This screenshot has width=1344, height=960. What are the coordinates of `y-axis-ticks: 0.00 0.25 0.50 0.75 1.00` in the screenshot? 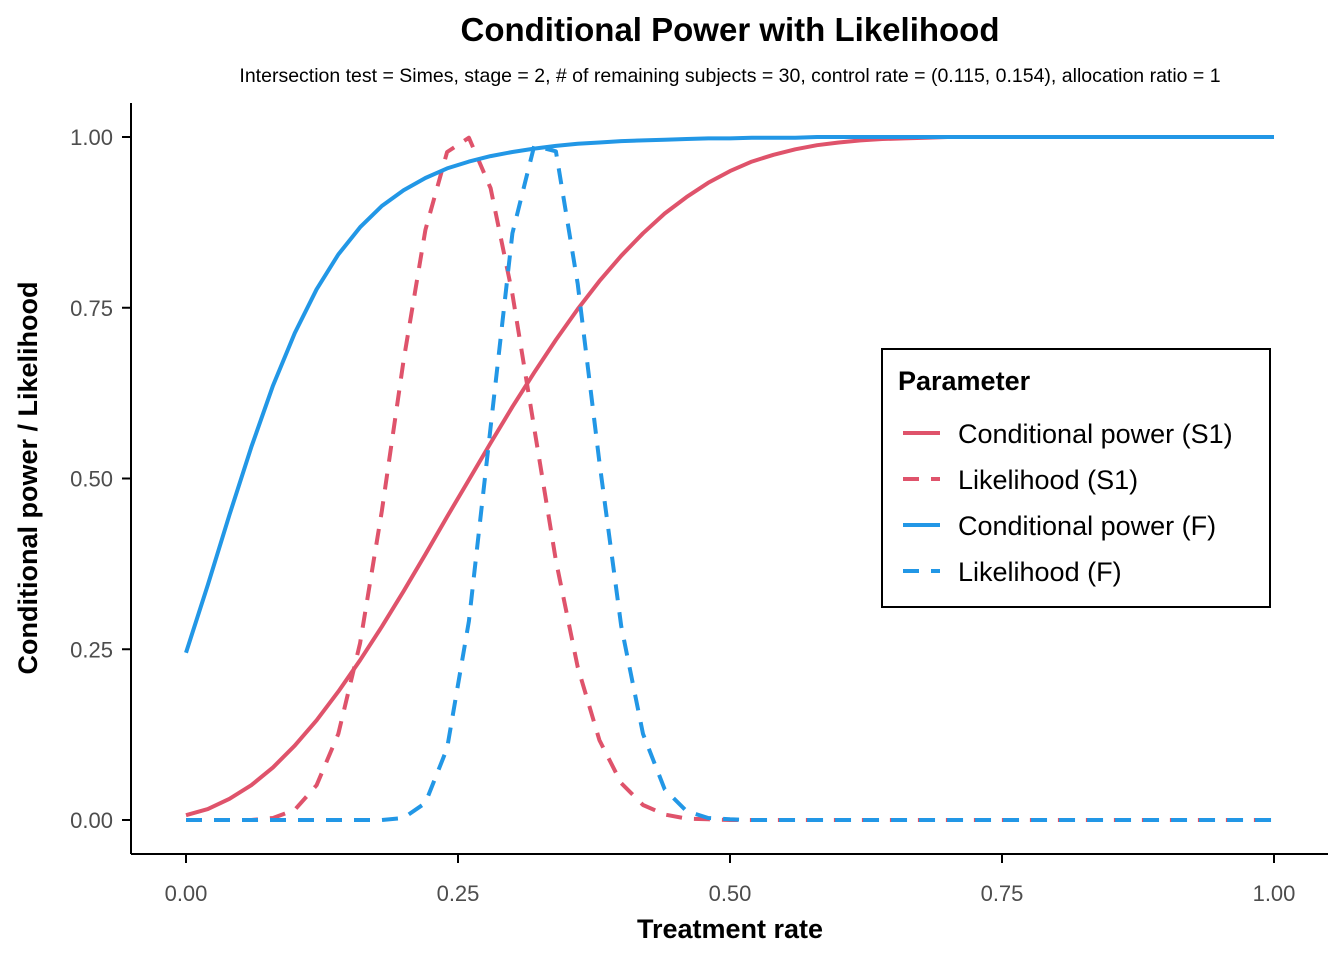 It's located at (100, 479).